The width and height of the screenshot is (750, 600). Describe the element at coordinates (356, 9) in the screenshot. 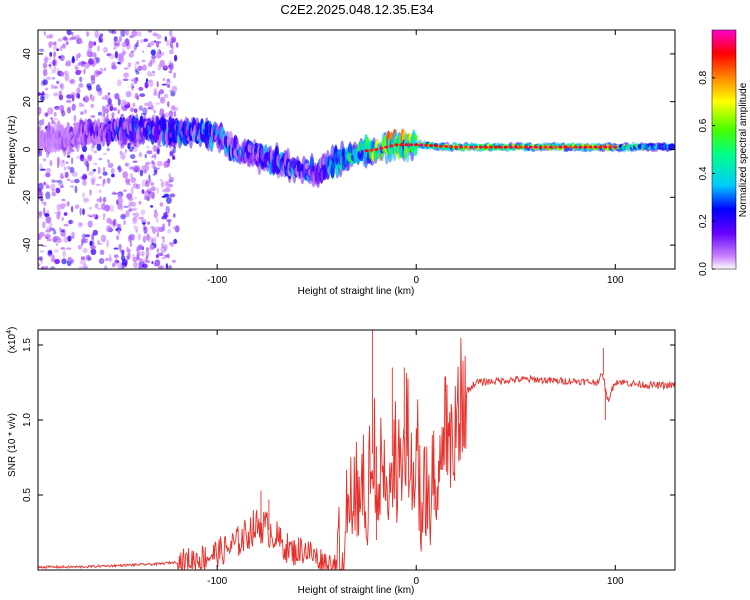

I see `figure-title: C2E2.2025.048.12.35.E34` at that location.